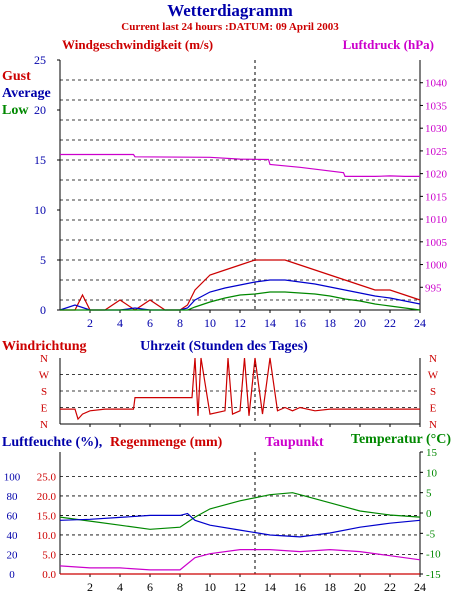 The width and height of the screenshot is (461, 599). What do you see at coordinates (429, 514) in the screenshot?
I see `temperature-tick-label: 0` at bounding box center [429, 514].